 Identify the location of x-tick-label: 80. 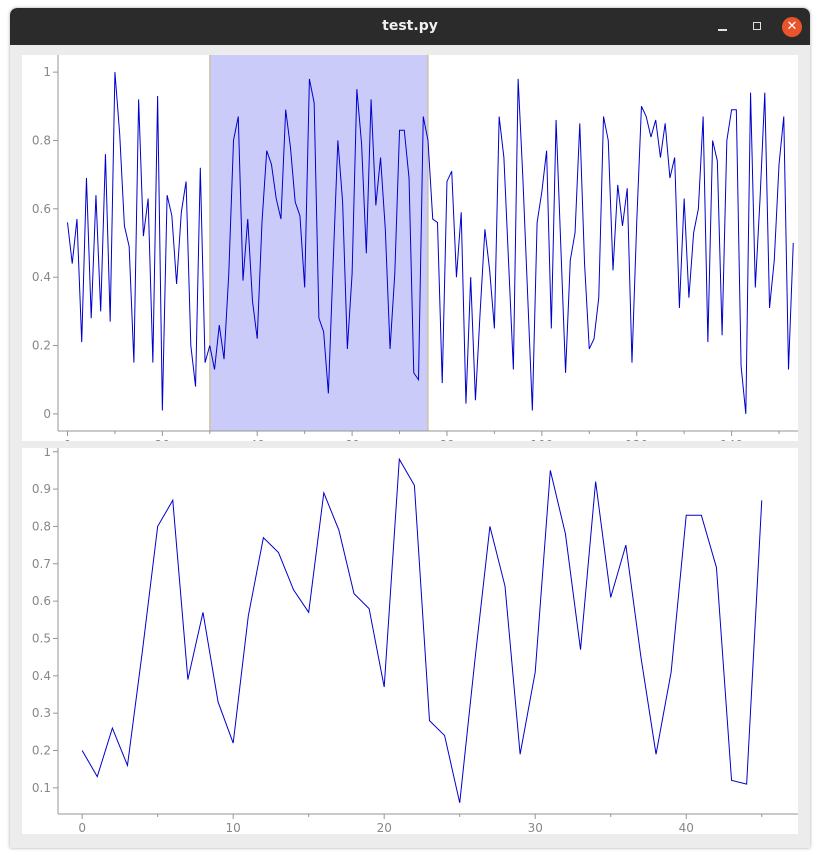
(446, 439).